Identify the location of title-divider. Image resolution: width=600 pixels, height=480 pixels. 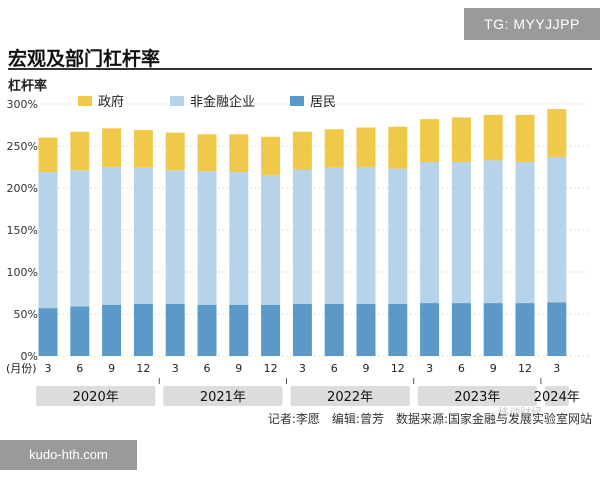
(300, 69).